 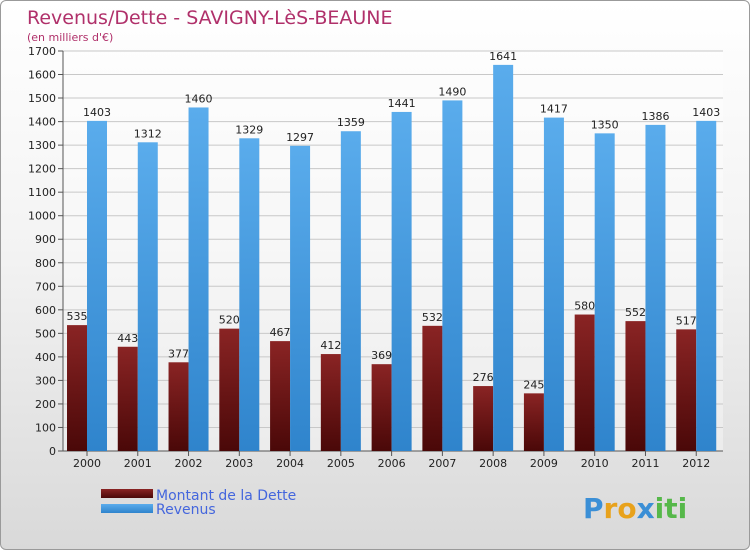 I want to click on y-tick-label: 0, so click(x=52, y=451).